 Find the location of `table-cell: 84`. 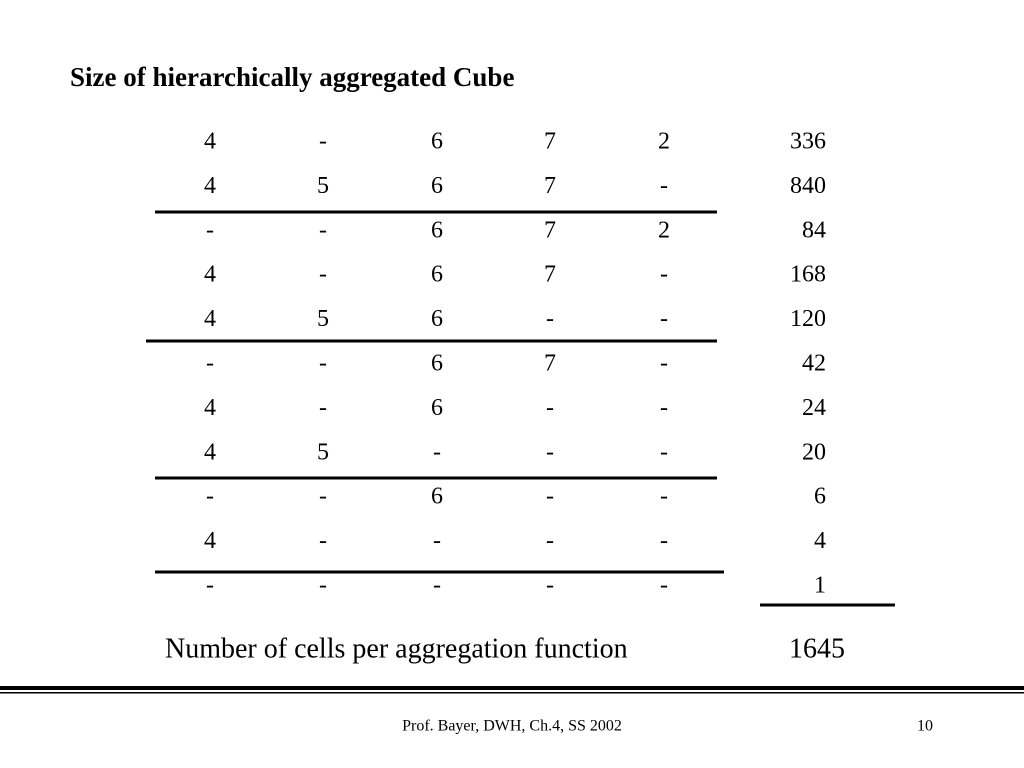

table-cell: 84 is located at coordinates (814, 230).